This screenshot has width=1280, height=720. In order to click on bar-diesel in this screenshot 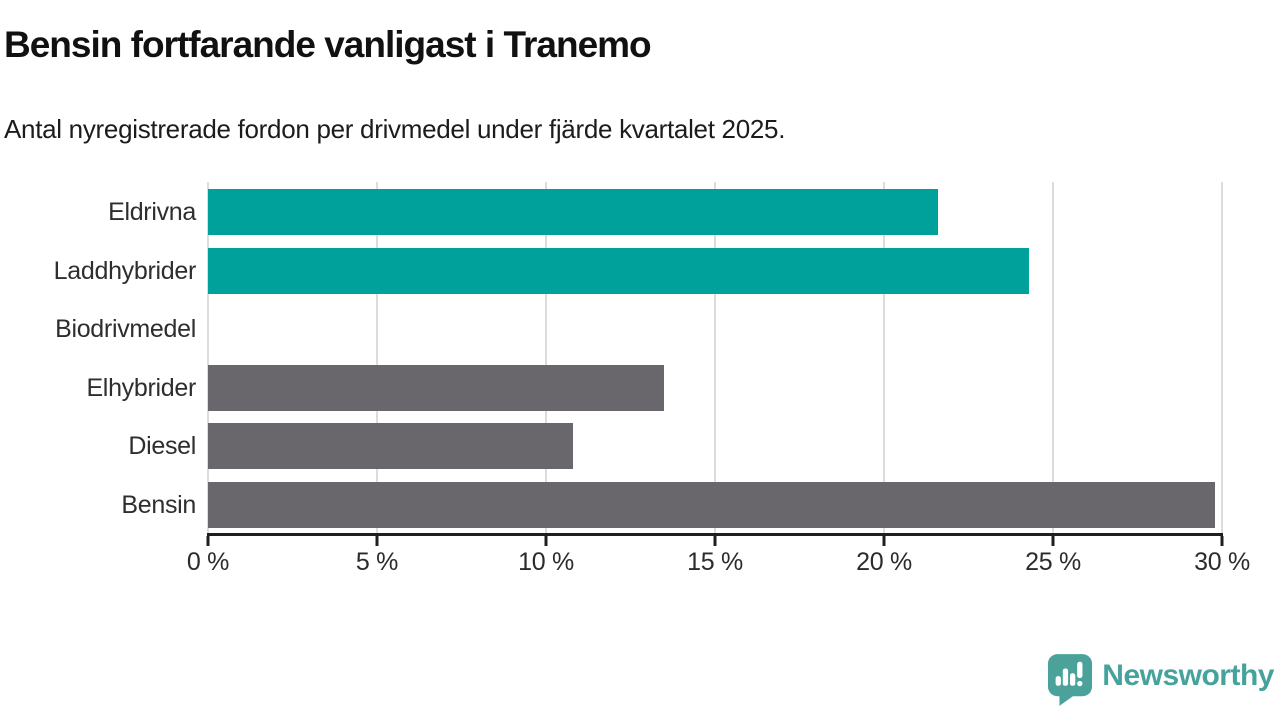, I will do `click(391, 446)`.